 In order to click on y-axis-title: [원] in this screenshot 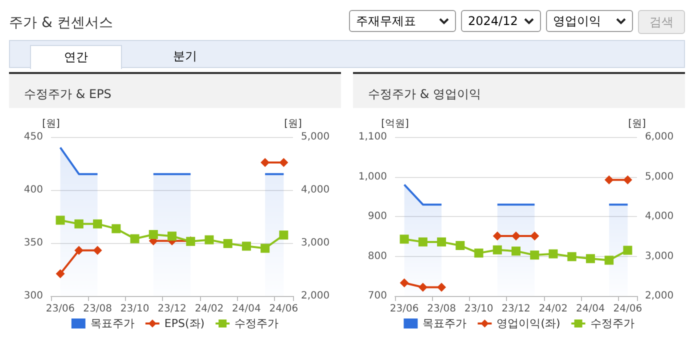, I will do `click(51, 124)`.